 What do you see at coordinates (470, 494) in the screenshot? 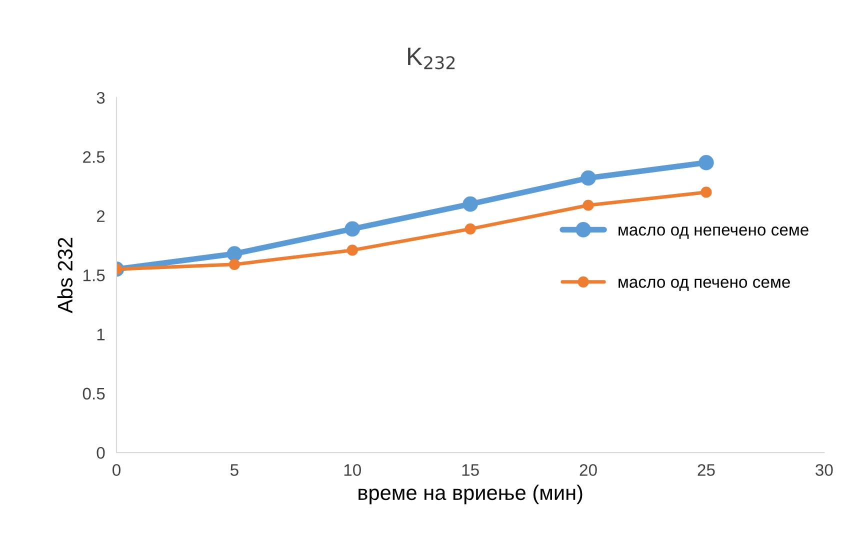
I see `x-axis-title: време на вриење (мин)` at bounding box center [470, 494].